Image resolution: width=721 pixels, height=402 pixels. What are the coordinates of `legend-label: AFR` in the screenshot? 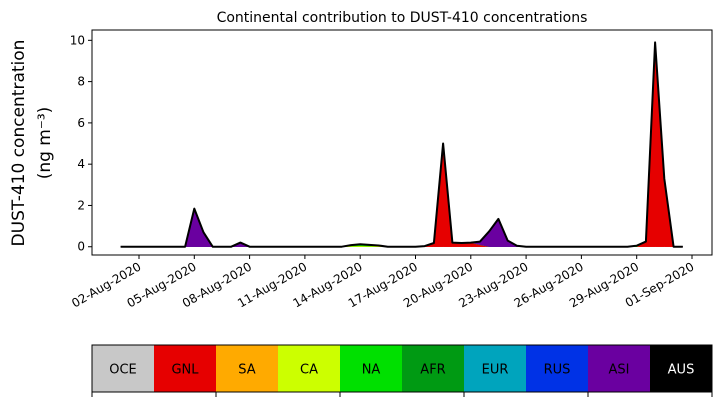 It's located at (432, 370).